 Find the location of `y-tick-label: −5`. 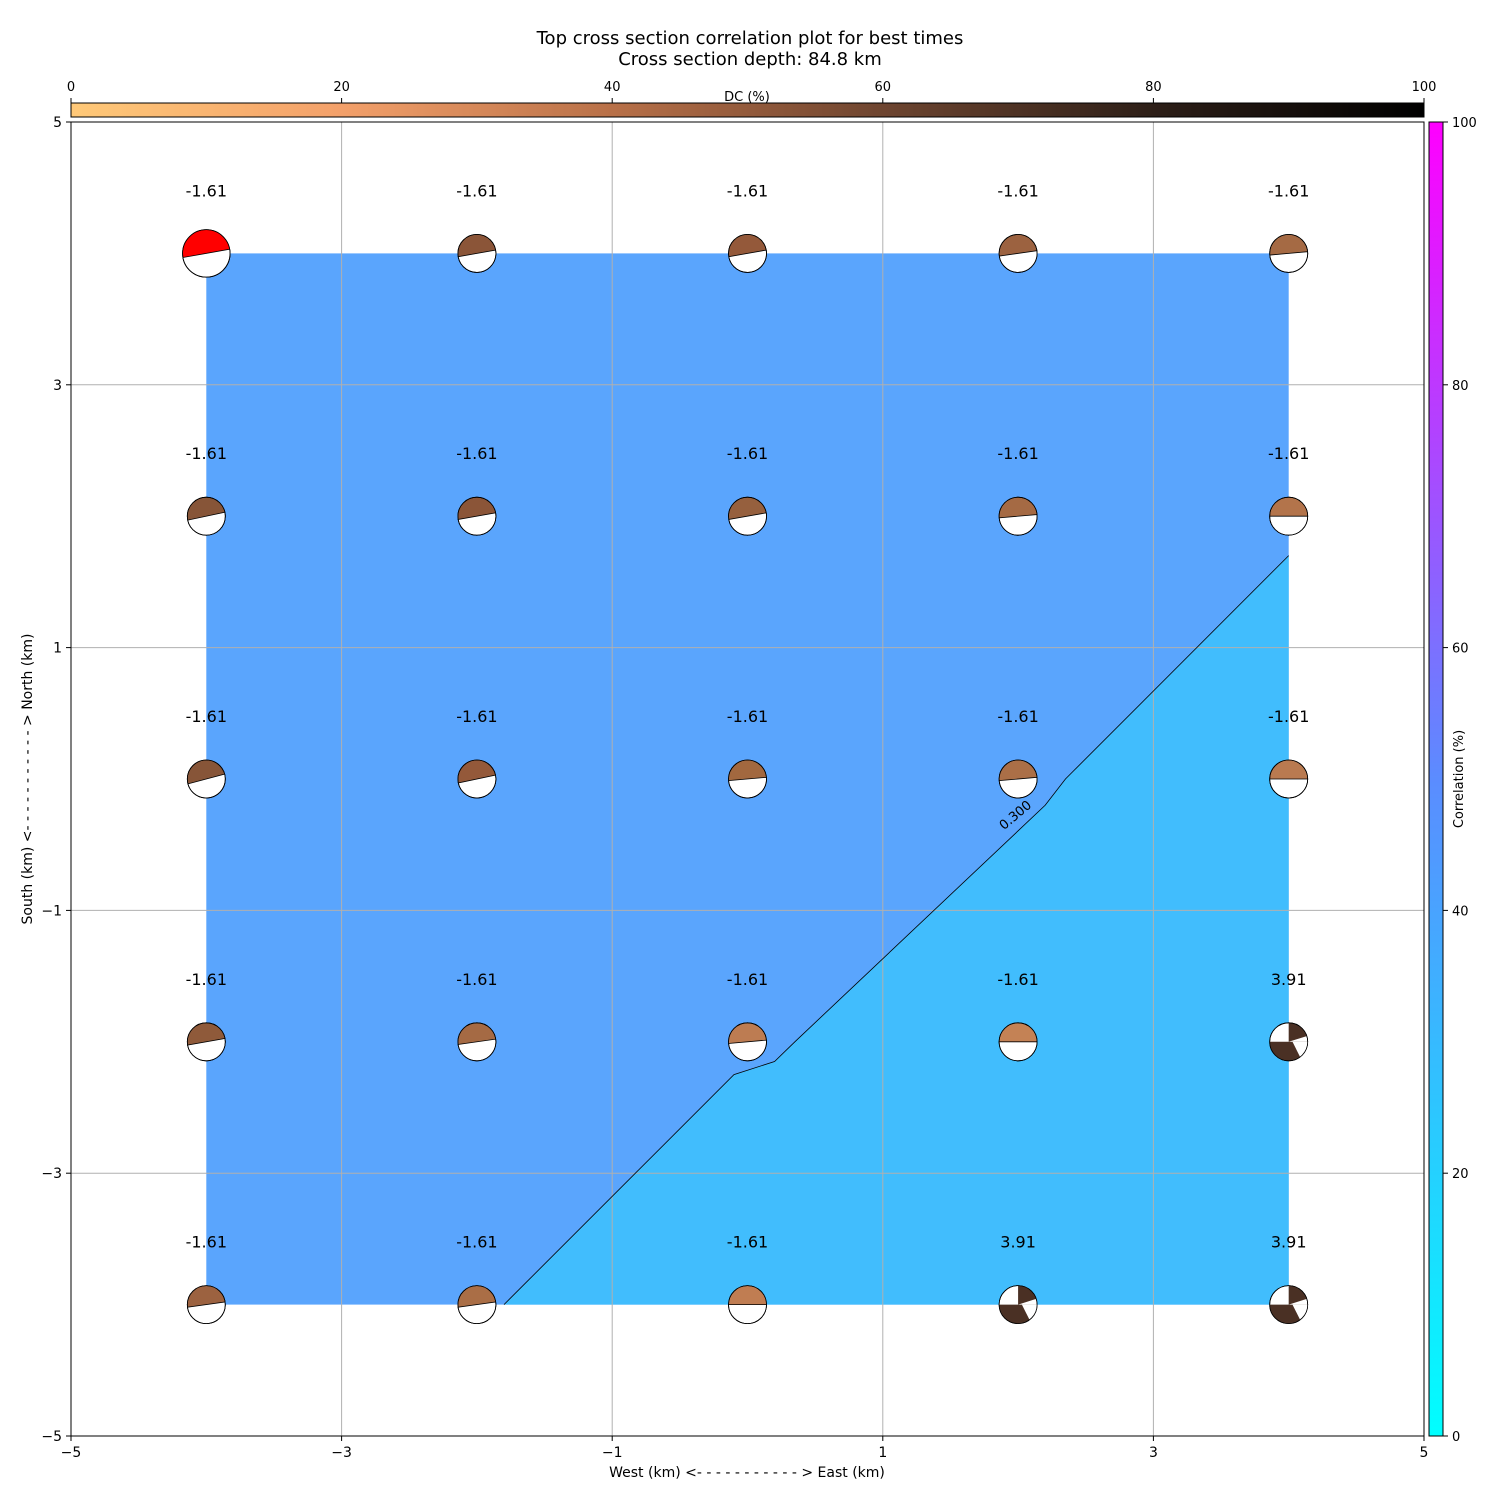

y-tick-label: −5 is located at coordinates (51, 1437).